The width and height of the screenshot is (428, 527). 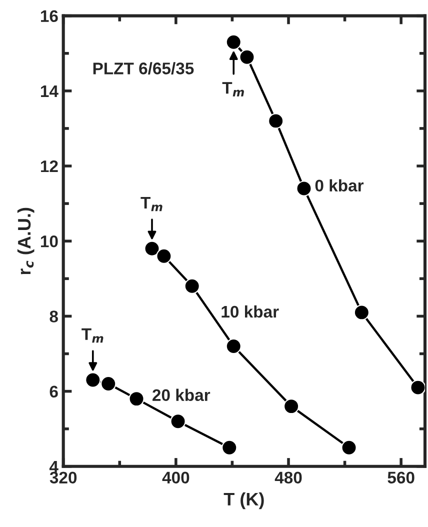 What do you see at coordinates (54, 392) in the screenshot?
I see `y-tick-label: 6` at bounding box center [54, 392].